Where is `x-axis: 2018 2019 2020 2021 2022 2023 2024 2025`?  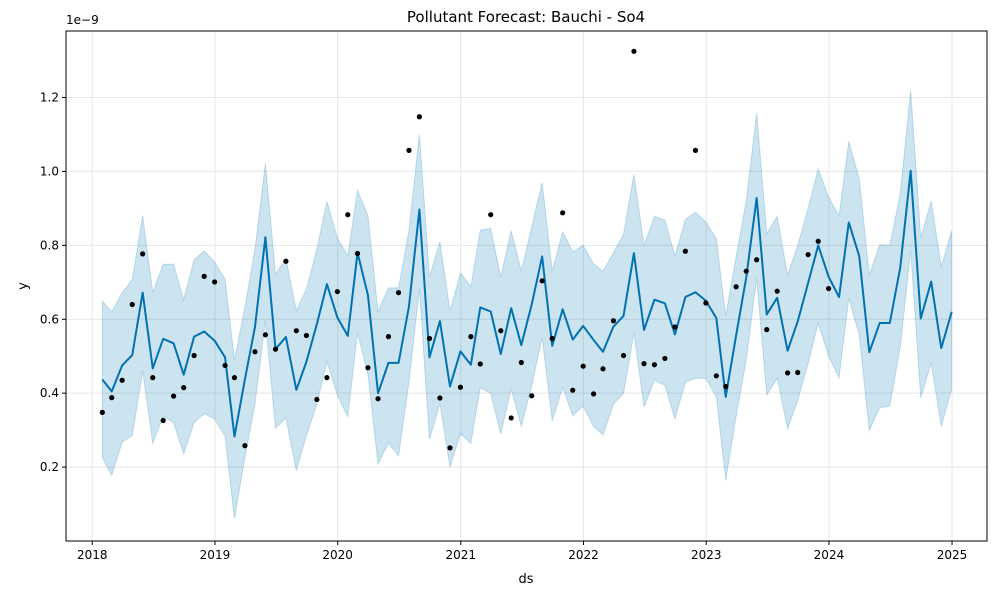
x-axis: 2018 2019 2020 2021 2022 2023 2024 2025 is located at coordinates (522, 551).